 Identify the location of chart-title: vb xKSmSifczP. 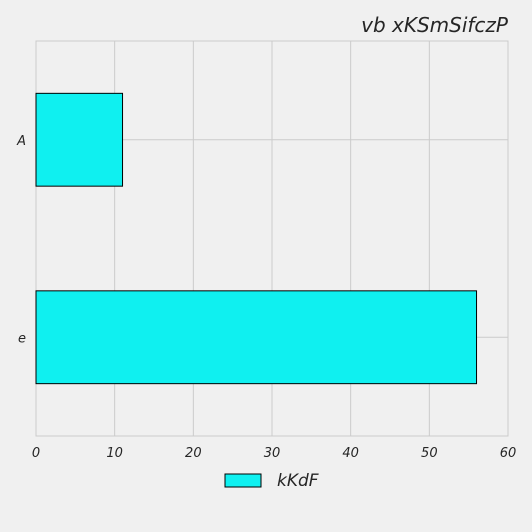
(435, 25).